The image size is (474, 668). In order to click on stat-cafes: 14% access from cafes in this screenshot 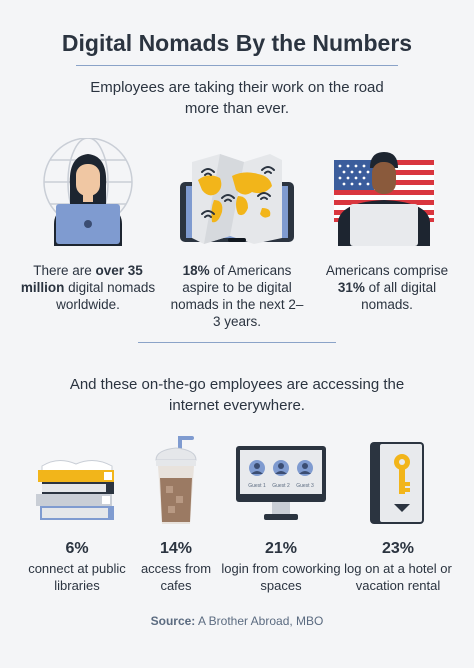, I will do `click(176, 566)`.